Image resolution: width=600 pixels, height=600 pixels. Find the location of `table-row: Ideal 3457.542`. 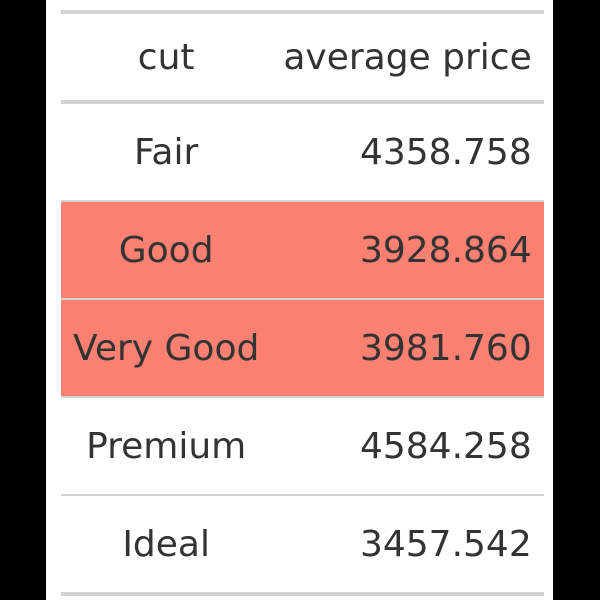

table-row: Ideal 3457.542 is located at coordinates (302, 544).